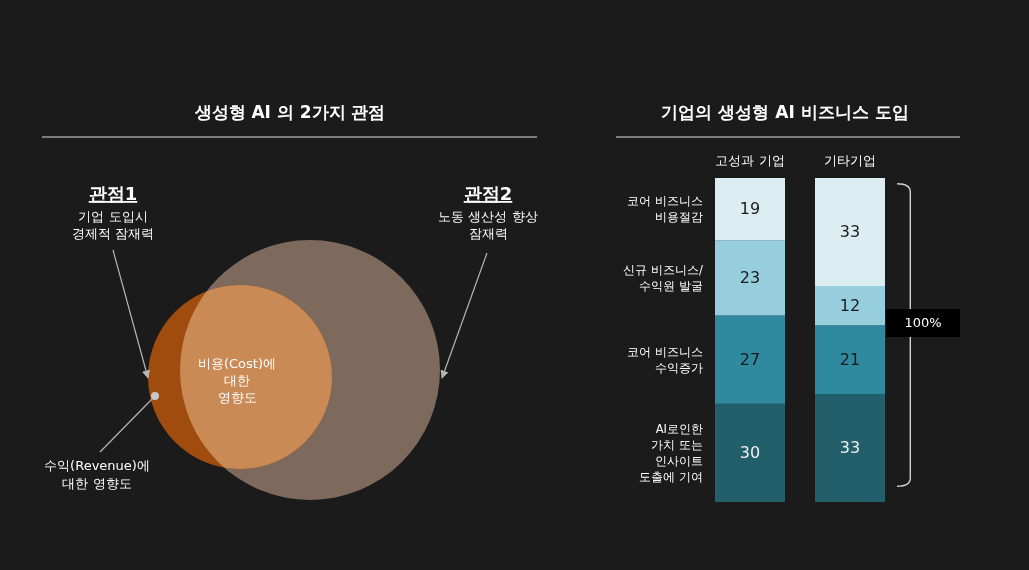 Image resolution: width=1029 pixels, height=570 pixels. Describe the element at coordinates (665, 359) in the screenshot. I see `series-label: 코어 비즈니스 수익증가` at that location.